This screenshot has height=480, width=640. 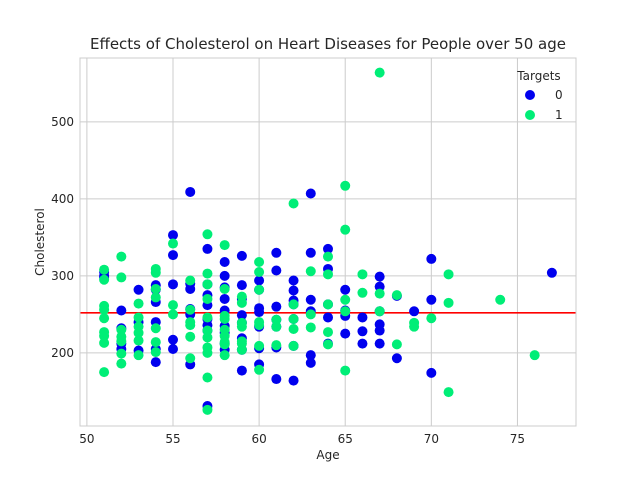 I want to click on y-tick-label: 200, so click(x=62, y=353).